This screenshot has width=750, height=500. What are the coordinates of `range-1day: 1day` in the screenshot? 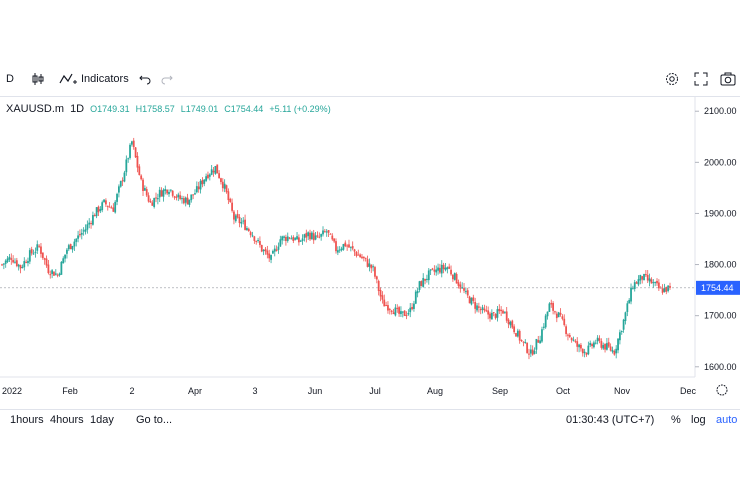 It's located at (102, 420).